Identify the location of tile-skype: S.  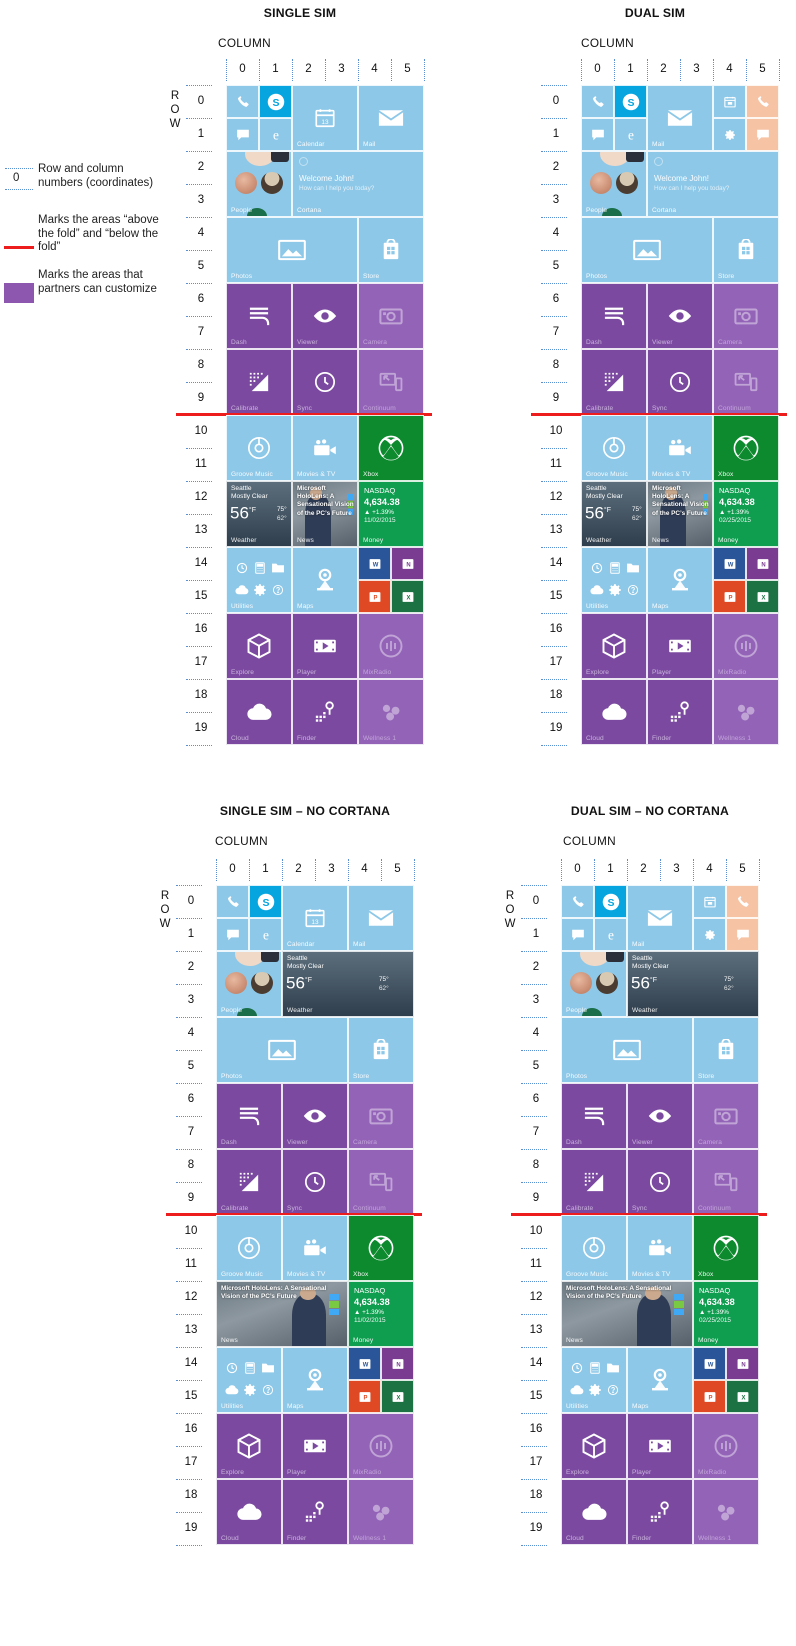
(630, 101).